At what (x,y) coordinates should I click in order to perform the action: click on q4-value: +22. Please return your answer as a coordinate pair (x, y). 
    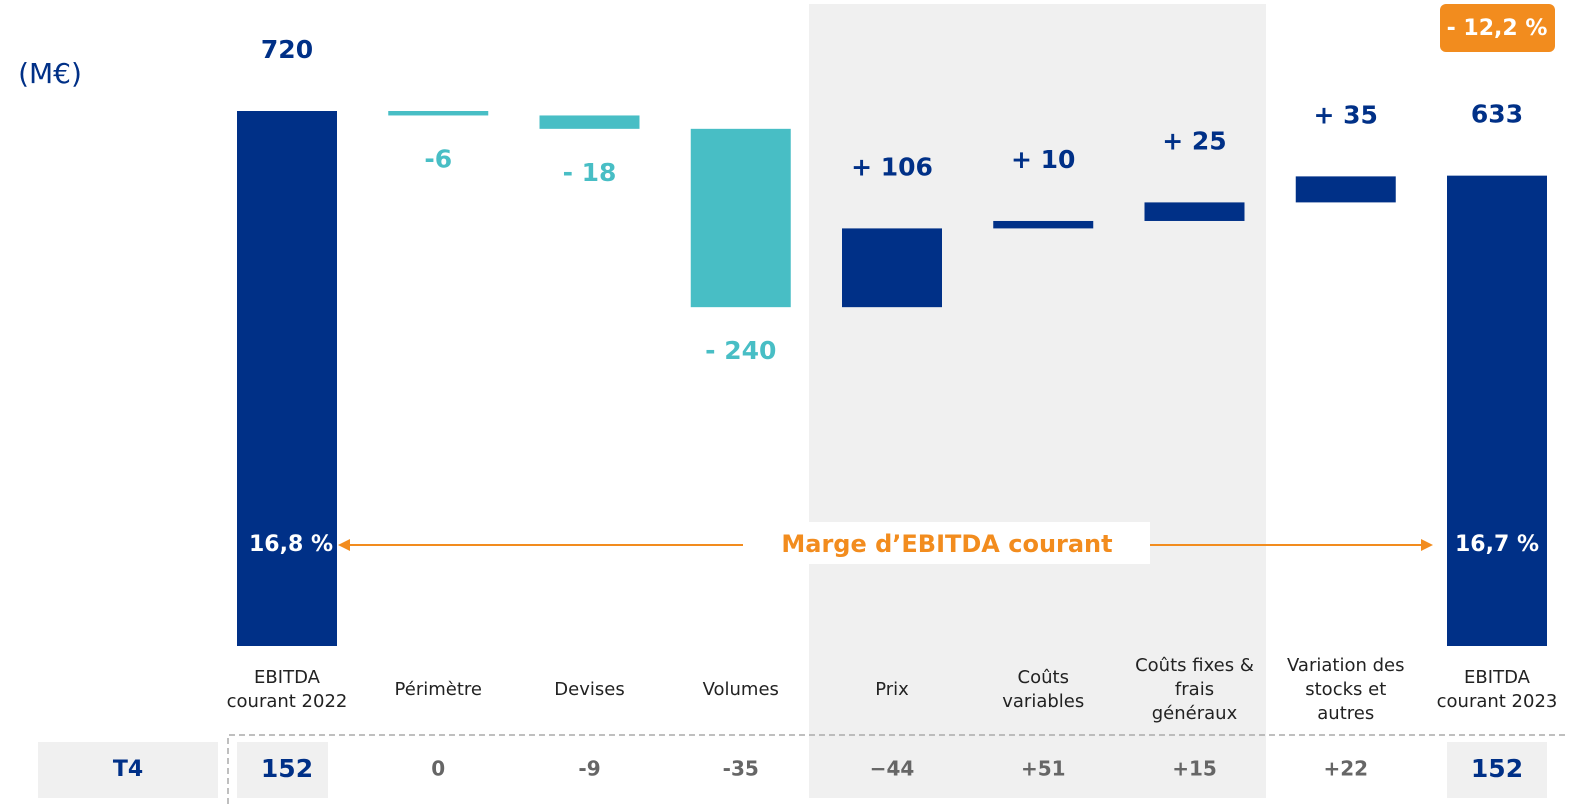
    Looking at the image, I should click on (1345, 769).